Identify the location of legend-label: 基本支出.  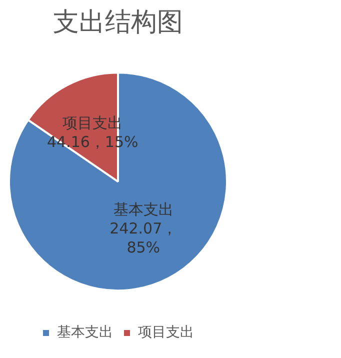
(85, 332).